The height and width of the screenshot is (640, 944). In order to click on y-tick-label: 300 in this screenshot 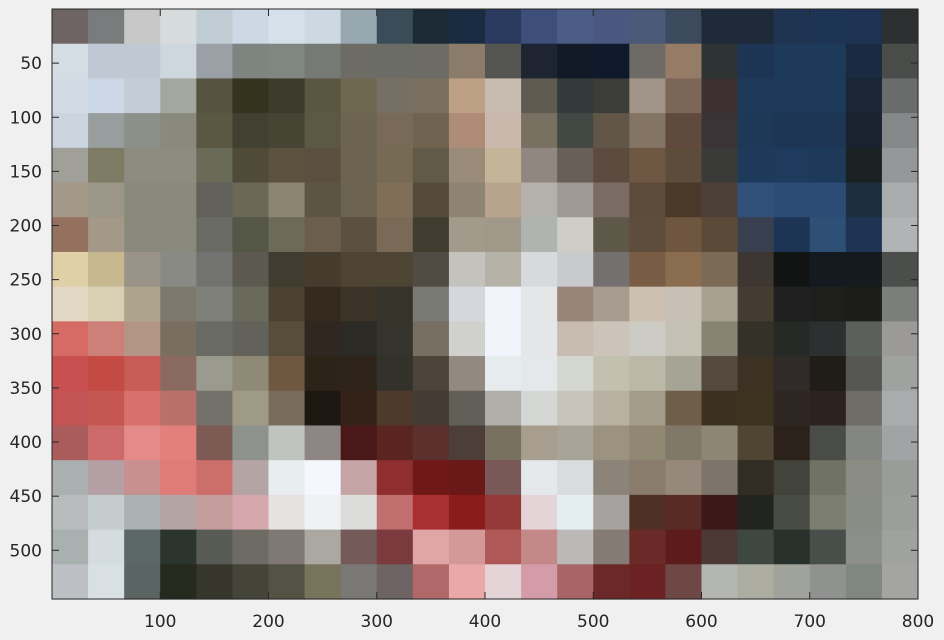, I will do `click(26, 335)`.